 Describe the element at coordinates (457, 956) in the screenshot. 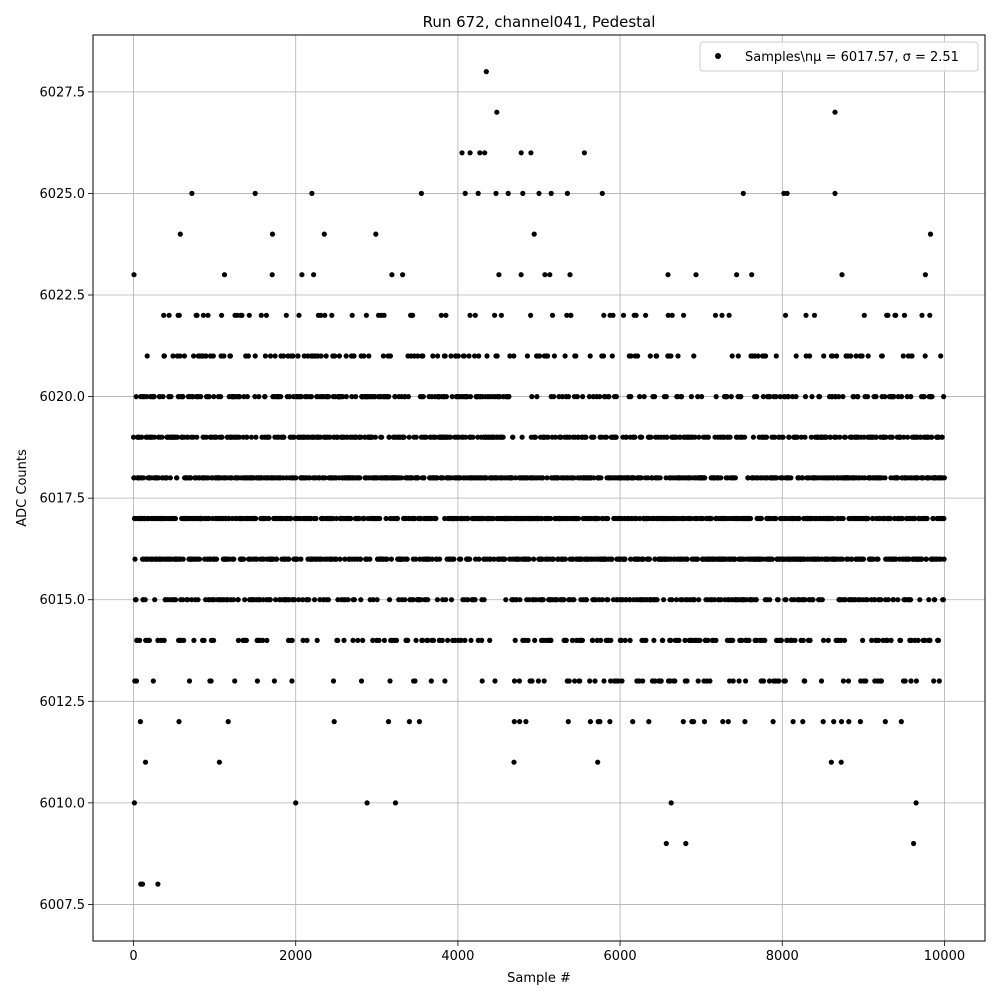

I see `x-tick-label: 4000` at that location.